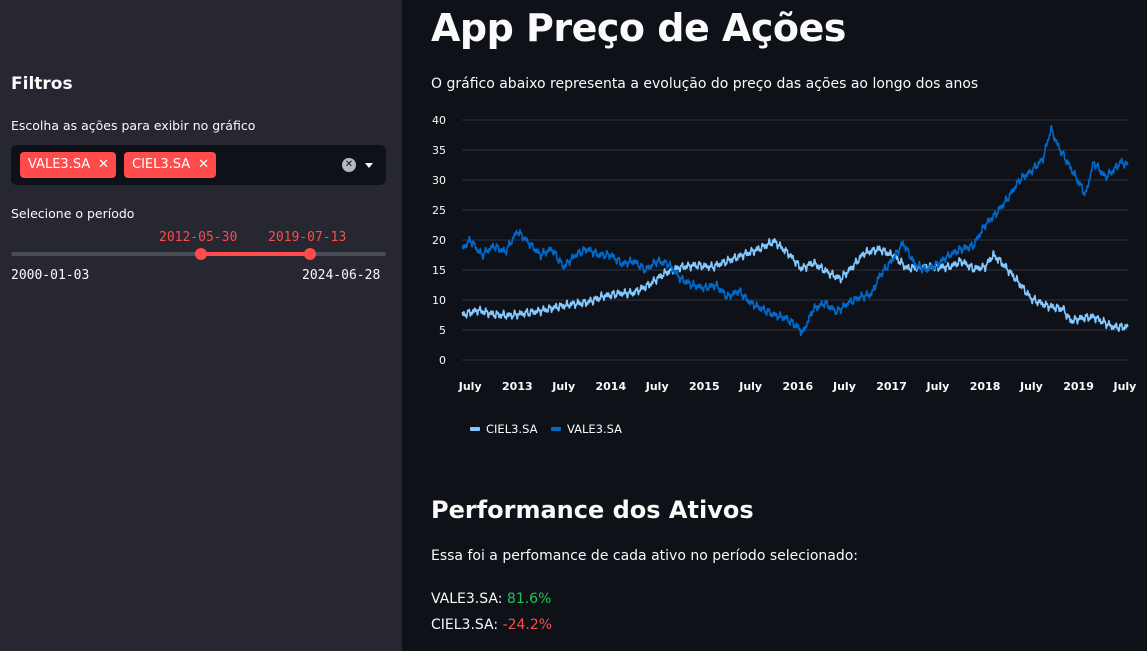  I want to click on slider-max-label: 2024-06-28, so click(341, 275).